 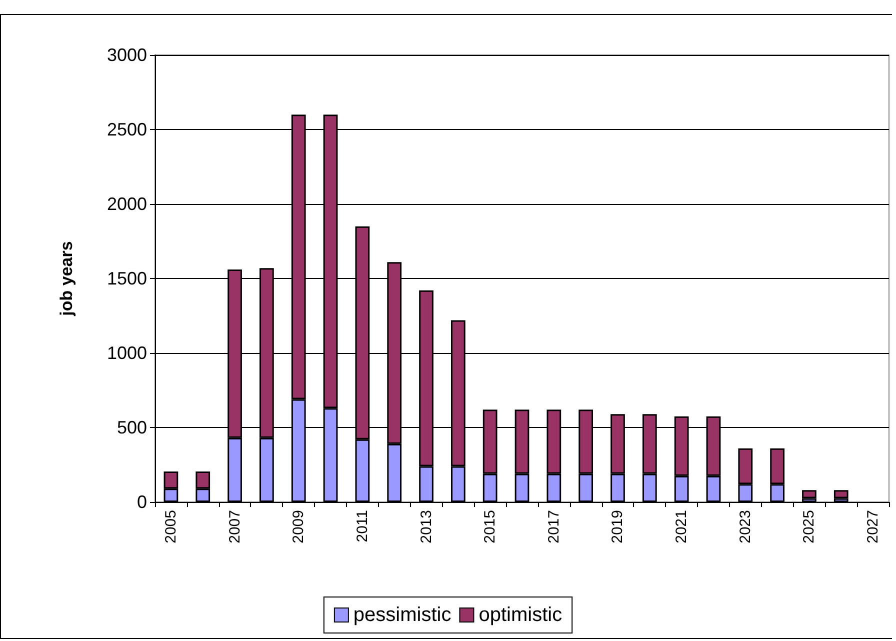 What do you see at coordinates (553, 527) in the screenshot?
I see `x-tick-label: 2017` at bounding box center [553, 527].